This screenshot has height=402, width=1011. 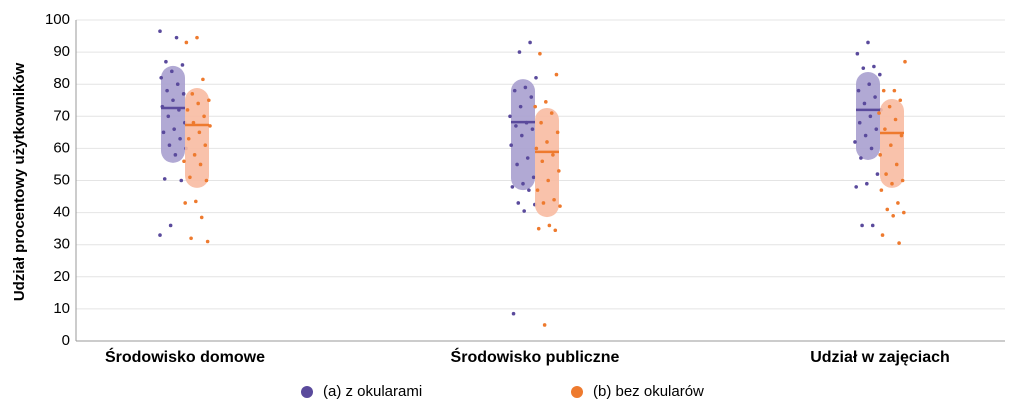 What do you see at coordinates (61, 179) in the screenshot?
I see `y-tick-label: 50` at bounding box center [61, 179].